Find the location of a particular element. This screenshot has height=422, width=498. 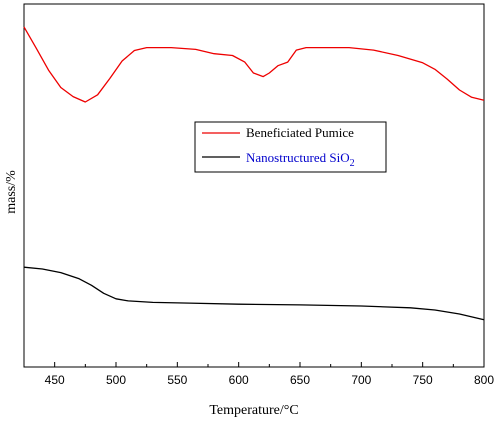

x-tick-label-800: 800 is located at coordinates (484, 380).